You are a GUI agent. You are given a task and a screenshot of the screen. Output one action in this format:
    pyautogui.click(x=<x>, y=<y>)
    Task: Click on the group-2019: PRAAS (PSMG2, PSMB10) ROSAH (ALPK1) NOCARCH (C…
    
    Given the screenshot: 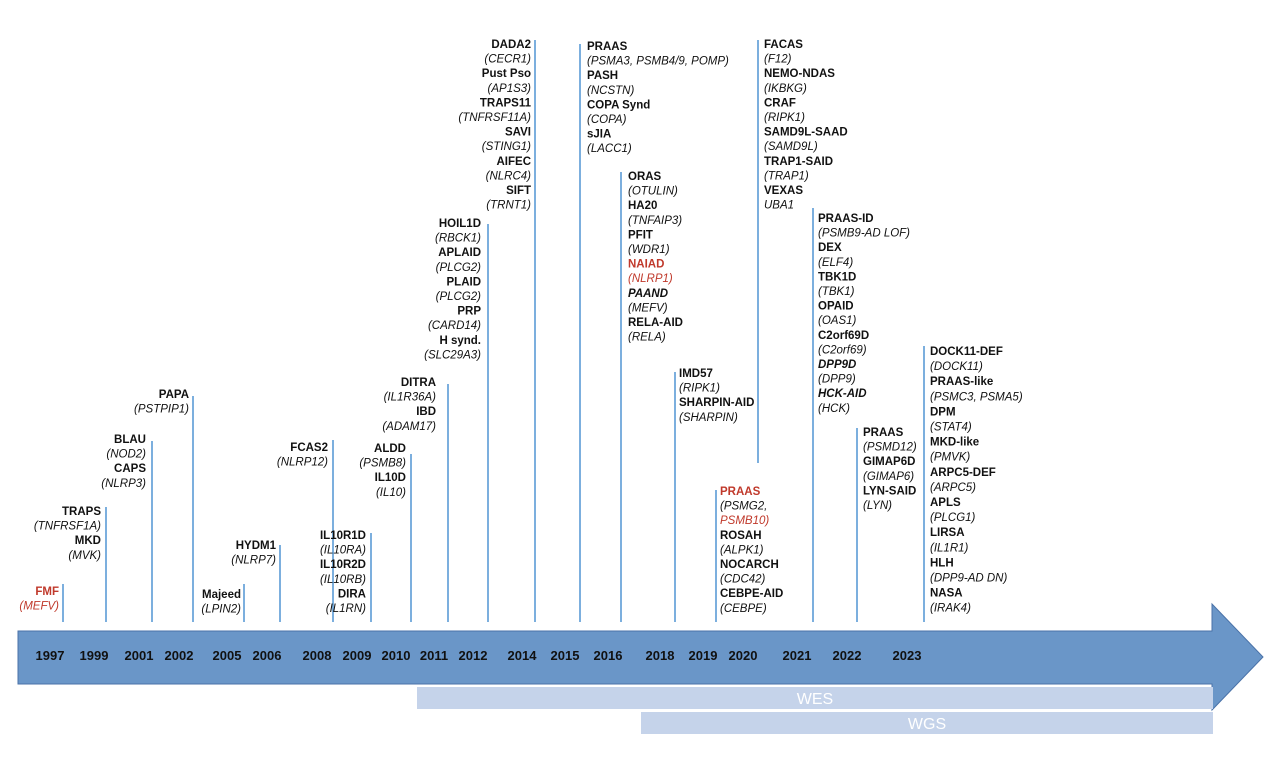 What is the action you would take?
    pyautogui.click(x=751, y=550)
    